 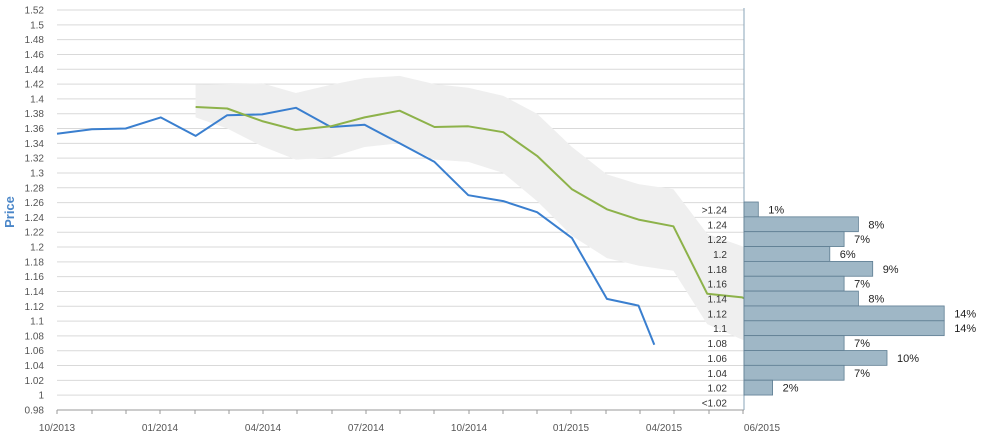 I want to click on histogram-pct-label: 10%, so click(x=908, y=359).